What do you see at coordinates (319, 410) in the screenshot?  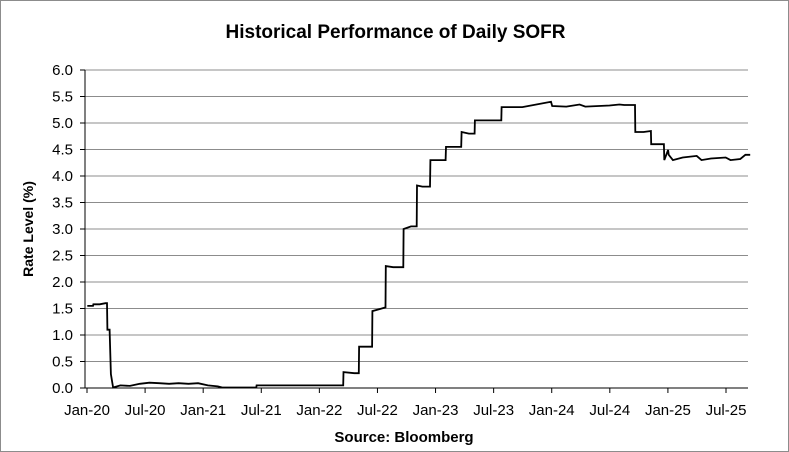 I see `x-tick-label: Jan-22` at bounding box center [319, 410].